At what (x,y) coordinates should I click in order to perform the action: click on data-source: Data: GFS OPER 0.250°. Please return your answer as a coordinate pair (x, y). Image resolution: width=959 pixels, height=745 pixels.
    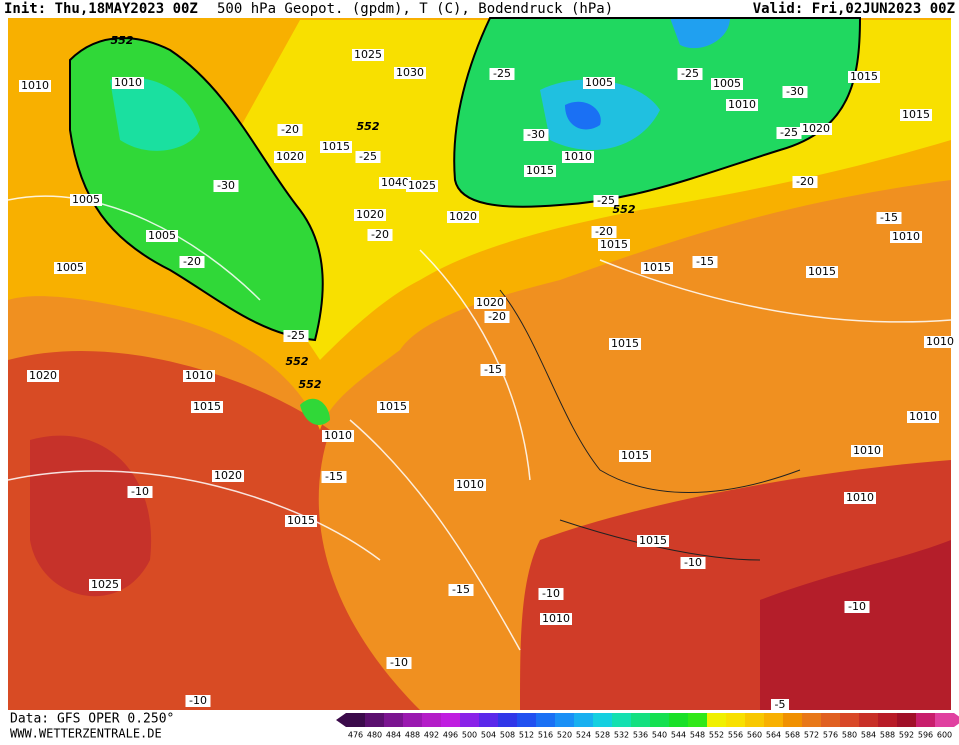
    Looking at the image, I should click on (92, 719).